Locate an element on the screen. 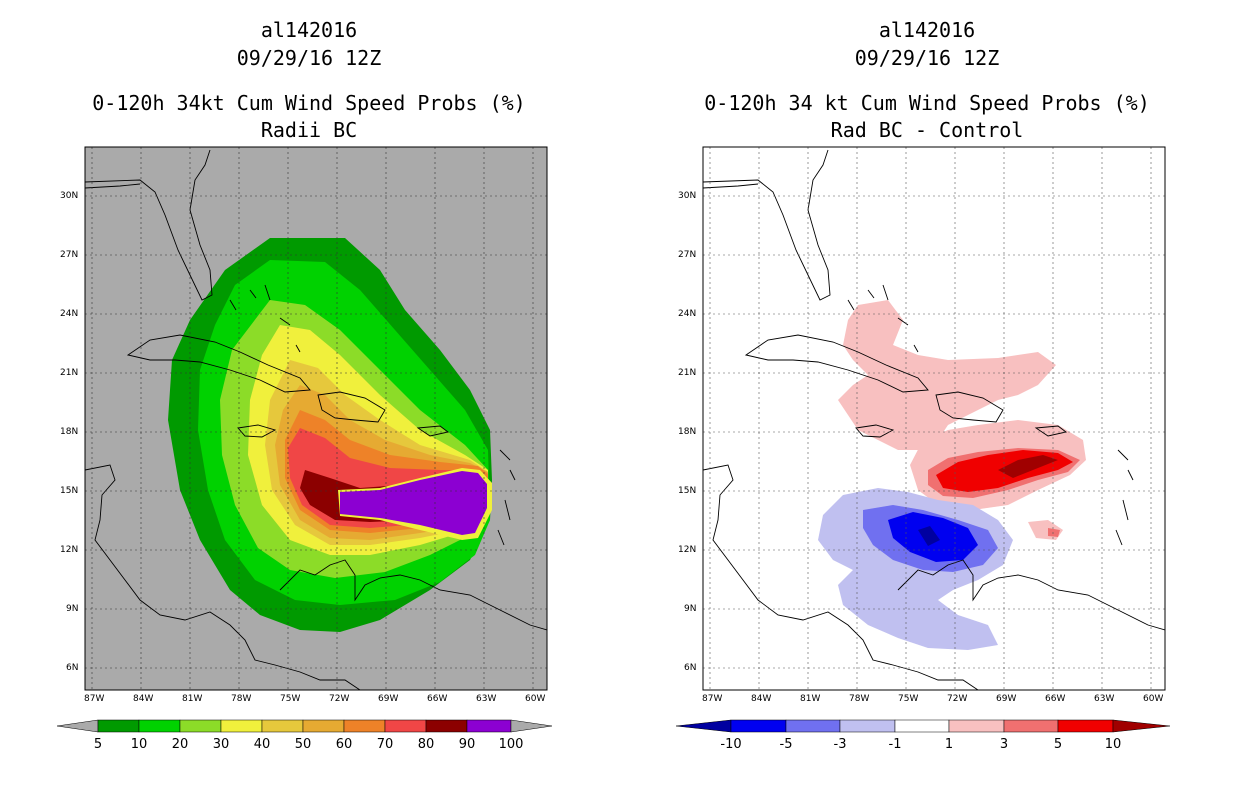 Image resolution: width=1236 pixels, height=800 pixels. lon-label: 81W is located at coordinates (192, 699).